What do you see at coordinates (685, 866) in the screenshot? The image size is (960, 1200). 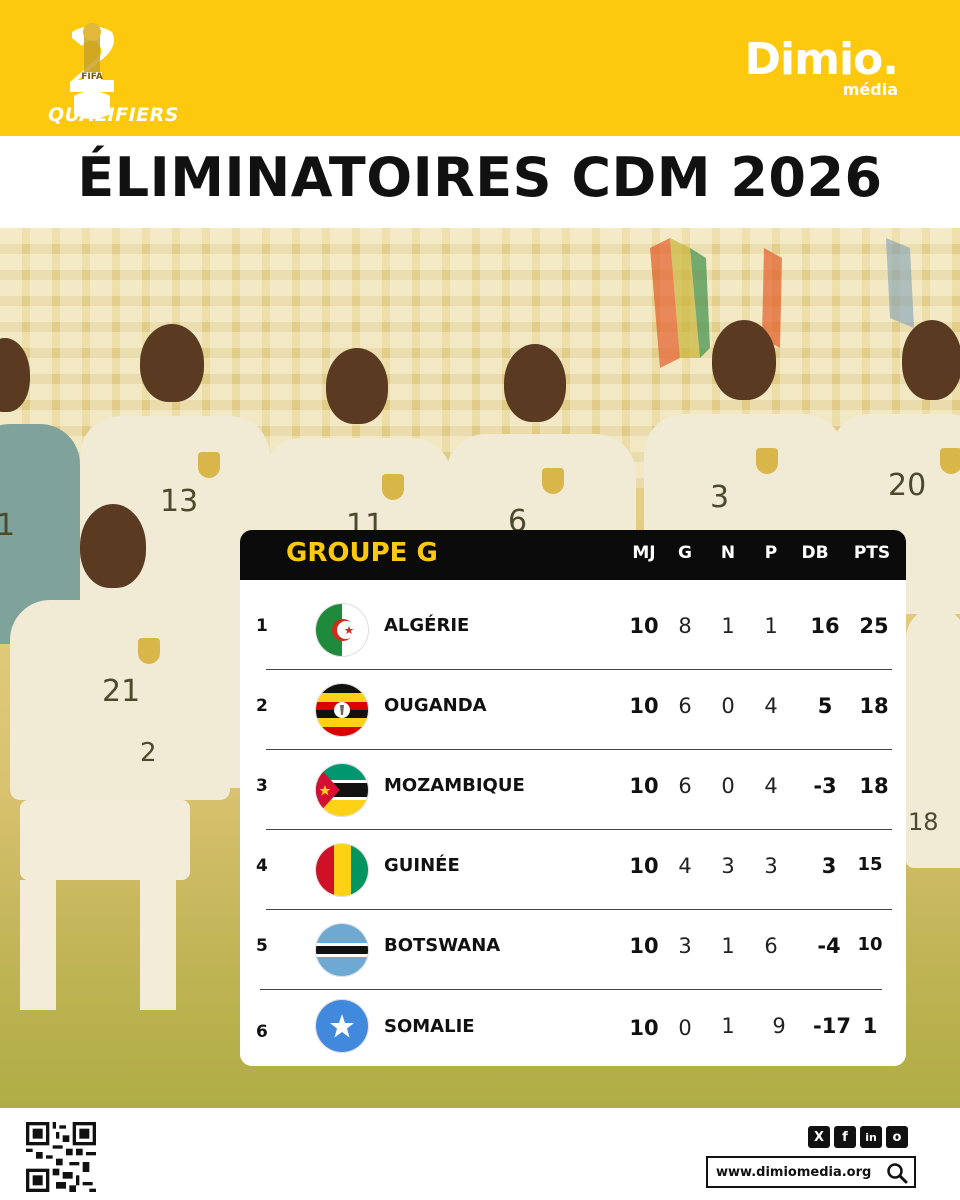 I see `stat-g: 4` at bounding box center [685, 866].